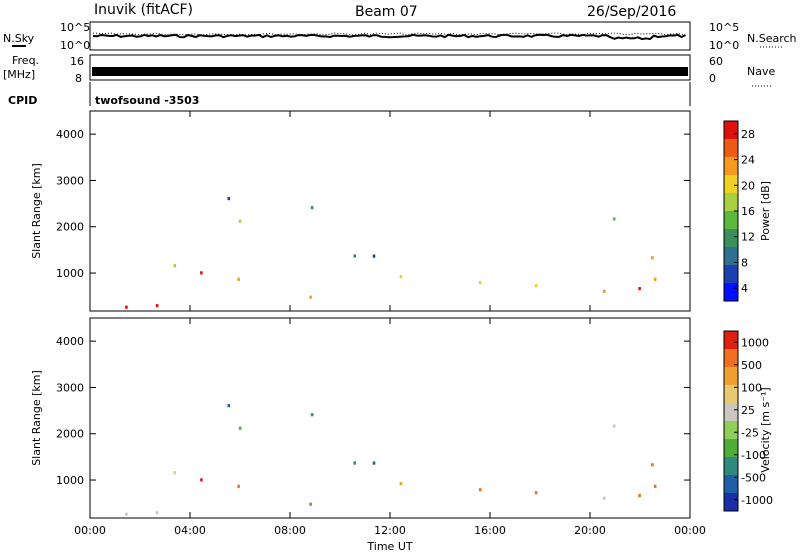 This screenshot has height=554, width=800. What do you see at coordinates (590, 530) in the screenshot?
I see `x-tick-label: 20:00` at bounding box center [590, 530].